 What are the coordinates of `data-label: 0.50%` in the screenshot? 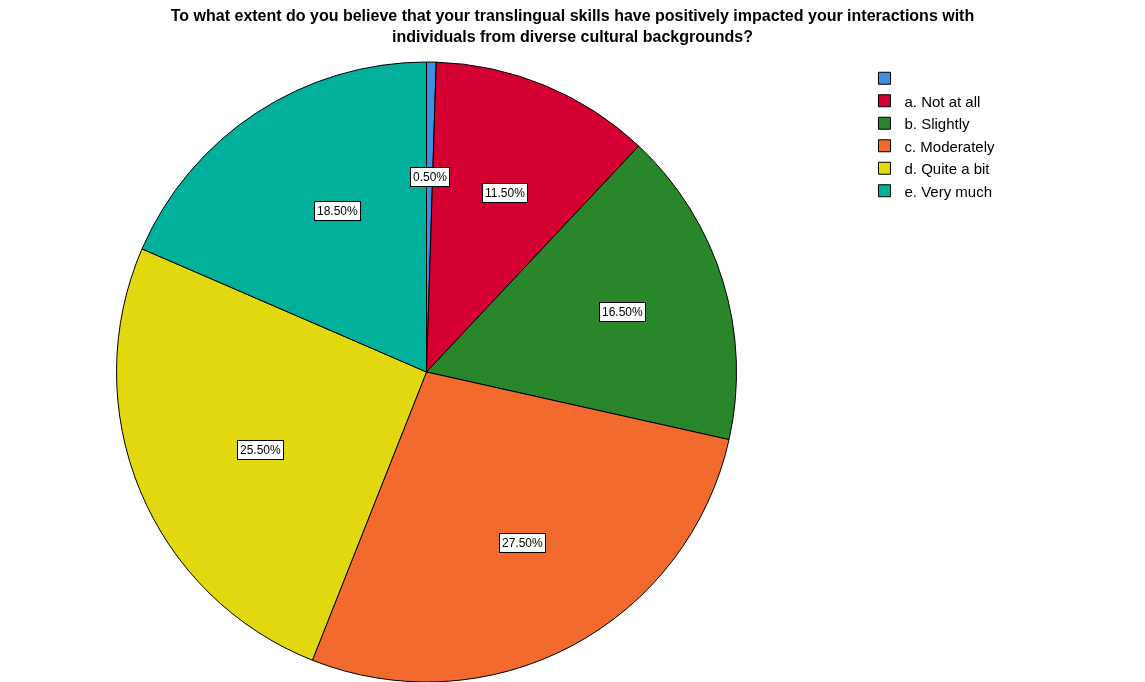 It's located at (430, 177).